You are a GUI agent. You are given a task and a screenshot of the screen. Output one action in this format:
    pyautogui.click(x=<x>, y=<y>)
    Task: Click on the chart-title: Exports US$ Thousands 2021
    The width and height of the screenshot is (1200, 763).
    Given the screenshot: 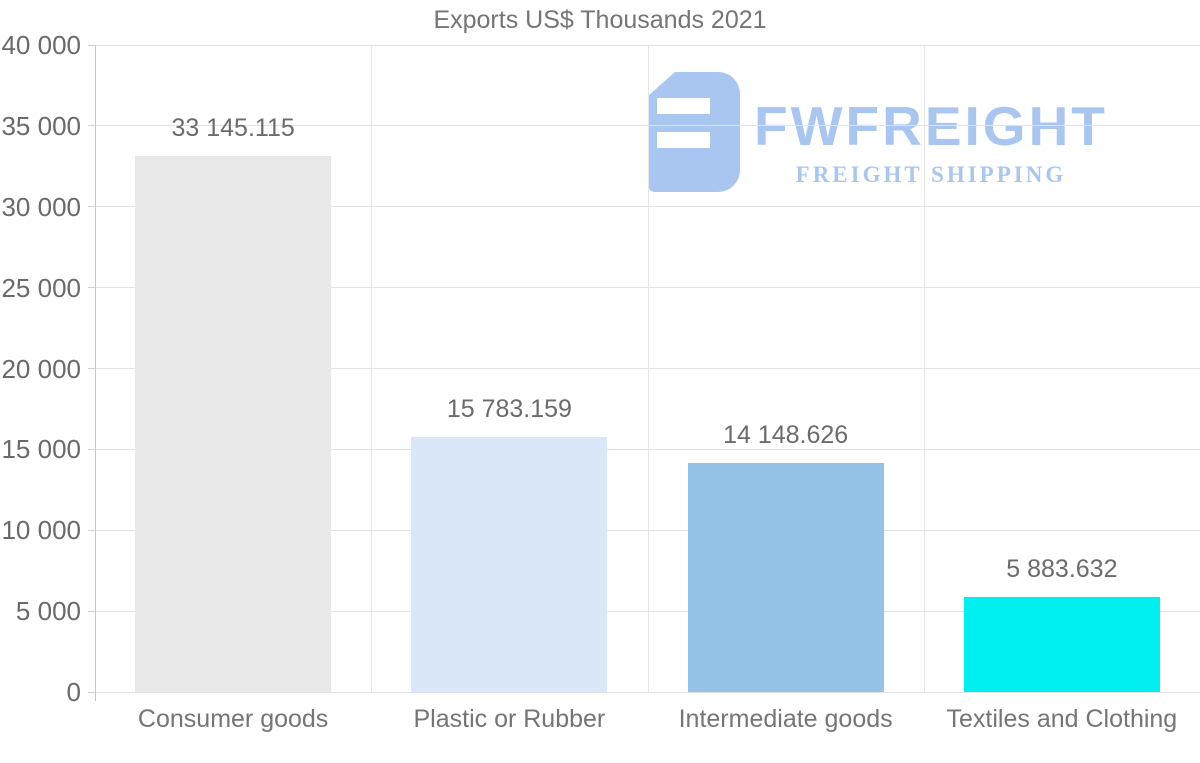 What is the action you would take?
    pyautogui.click(x=600, y=20)
    